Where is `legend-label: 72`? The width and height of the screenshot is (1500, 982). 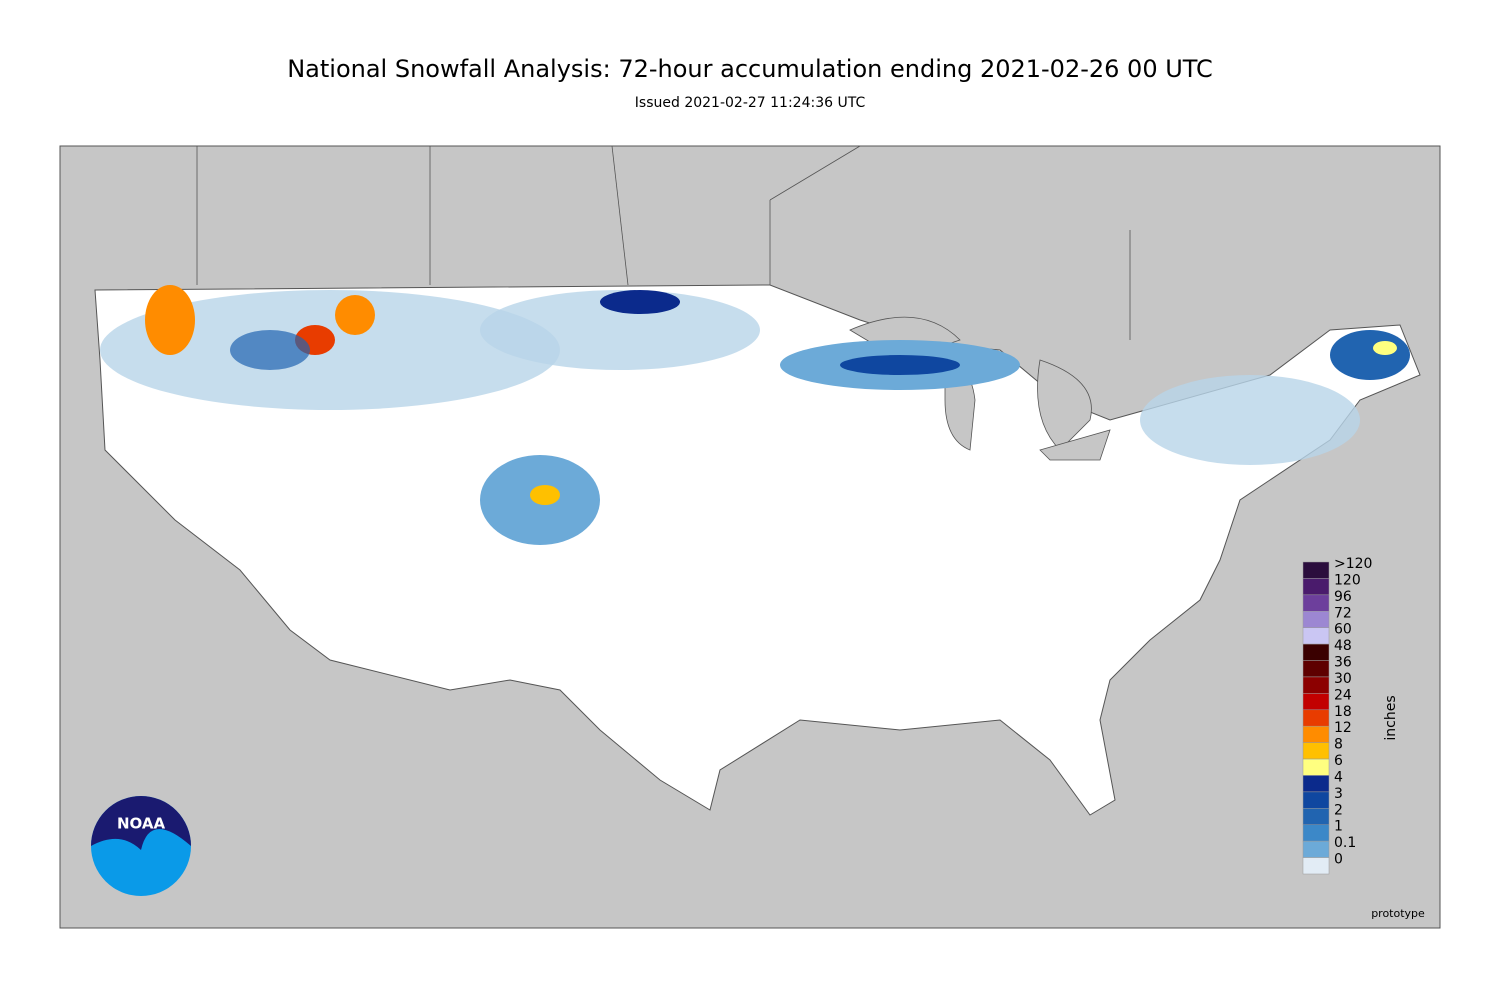
legend-label: 72 is located at coordinates (1343, 613).